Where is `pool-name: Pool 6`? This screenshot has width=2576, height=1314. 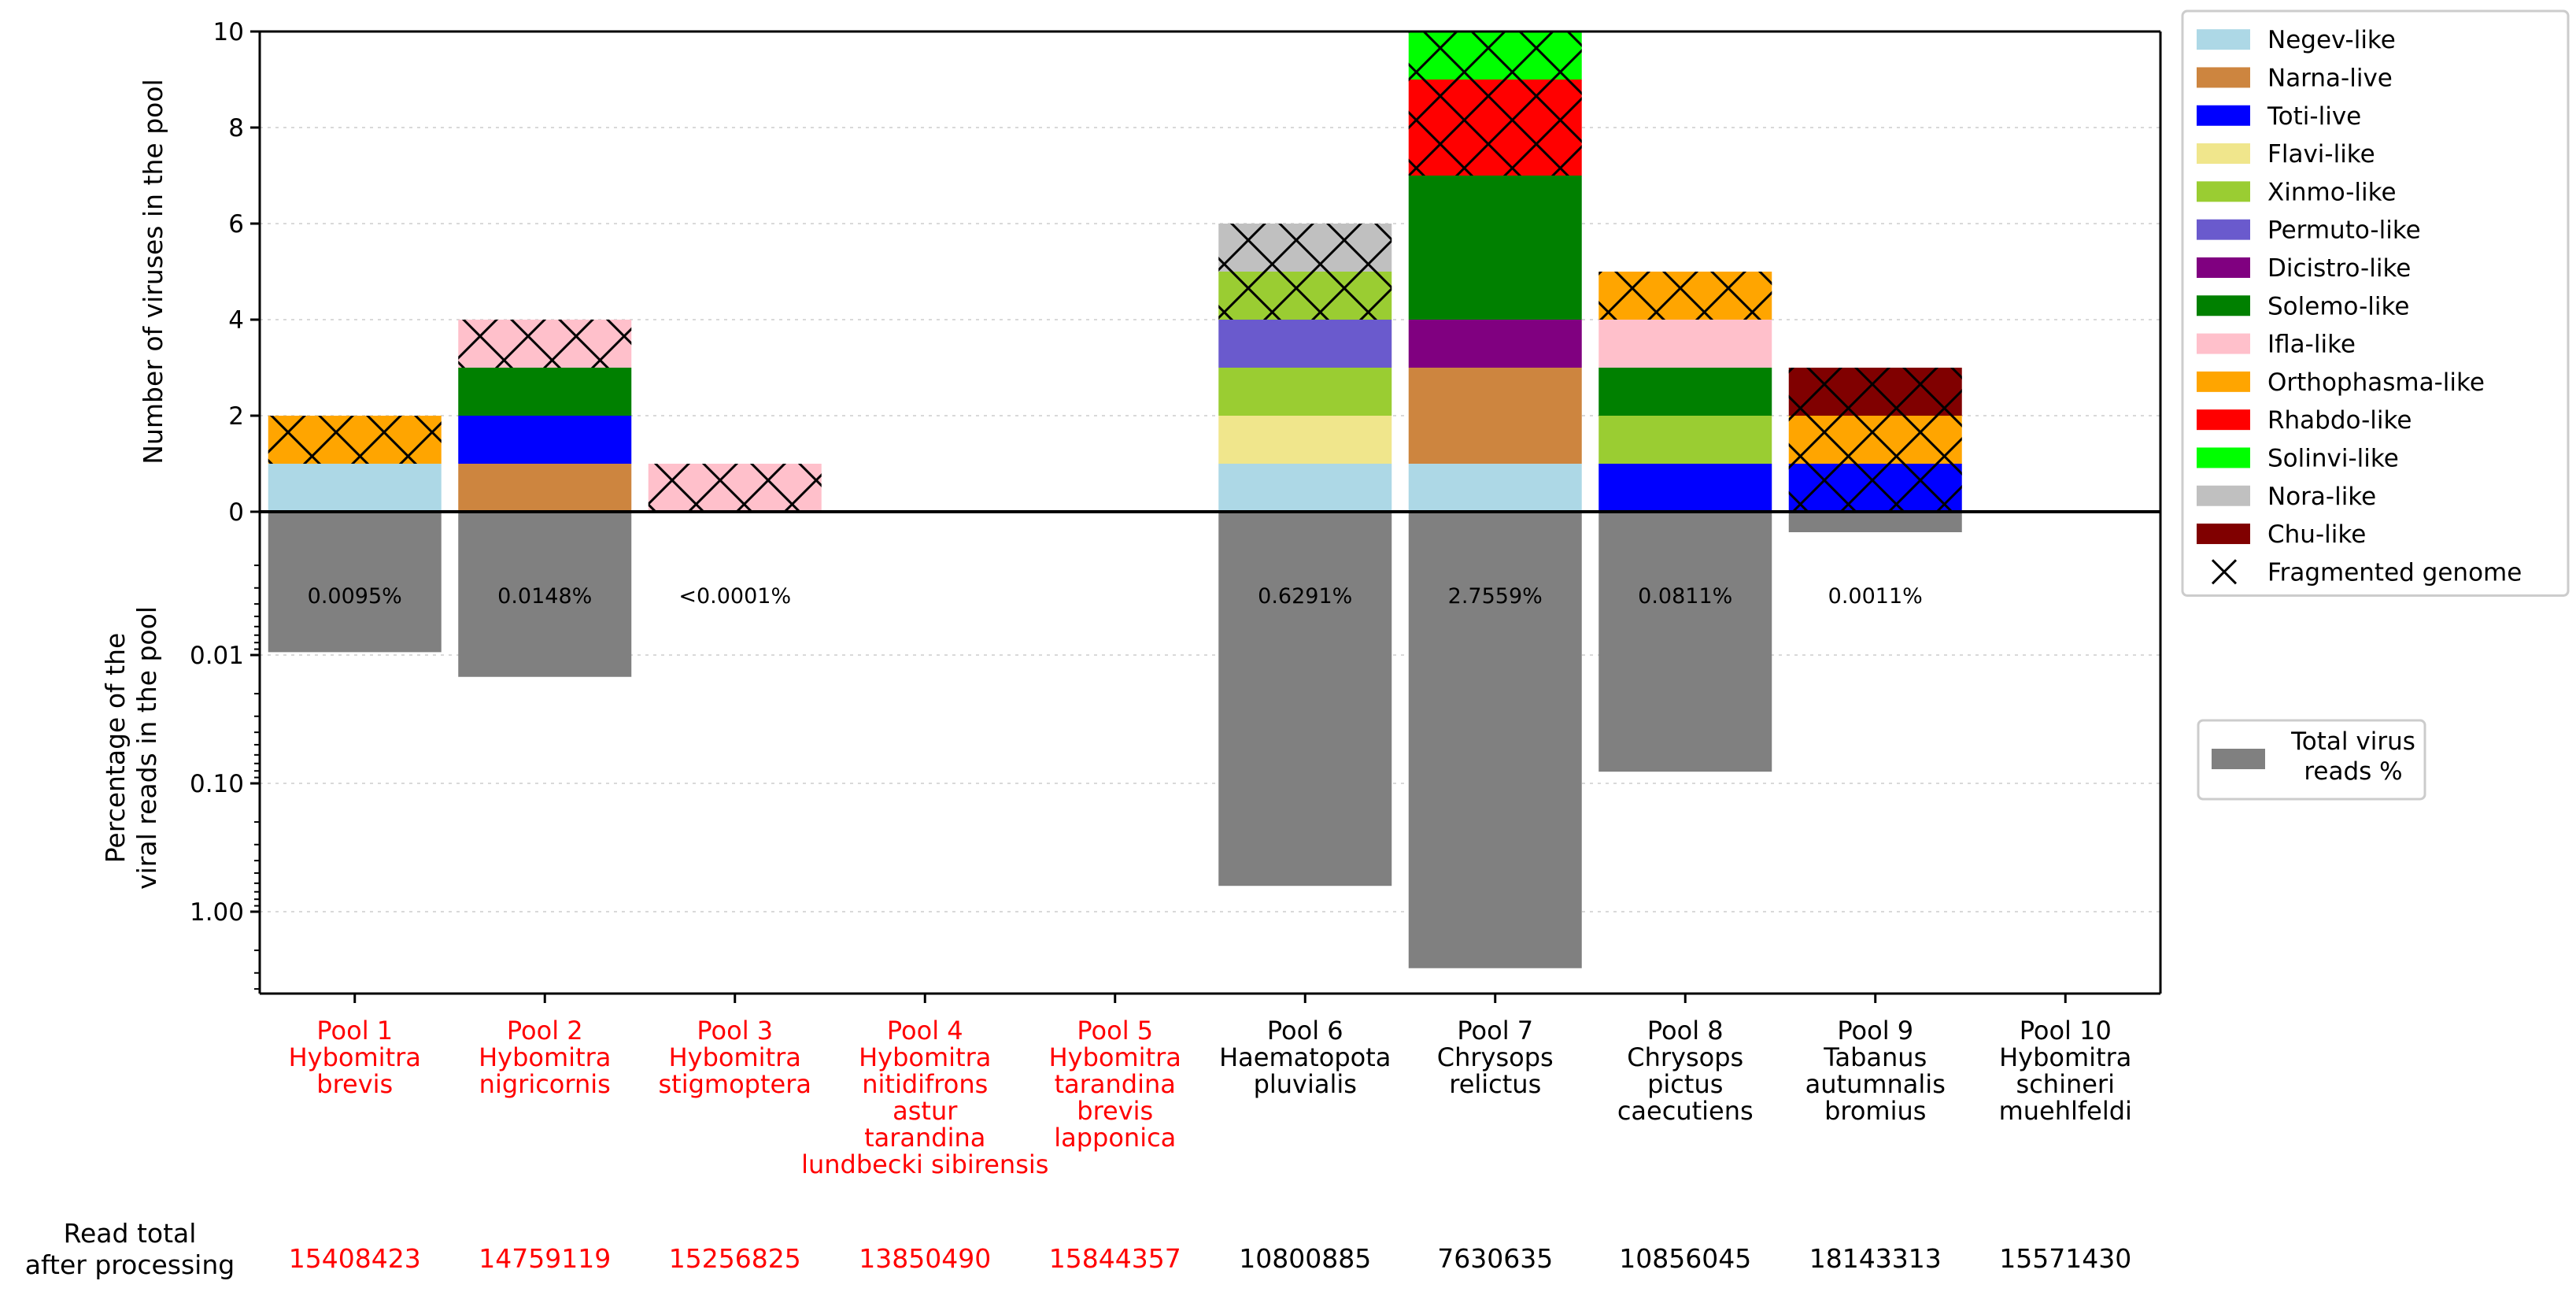 pool-name: Pool 6 is located at coordinates (1305, 1031).